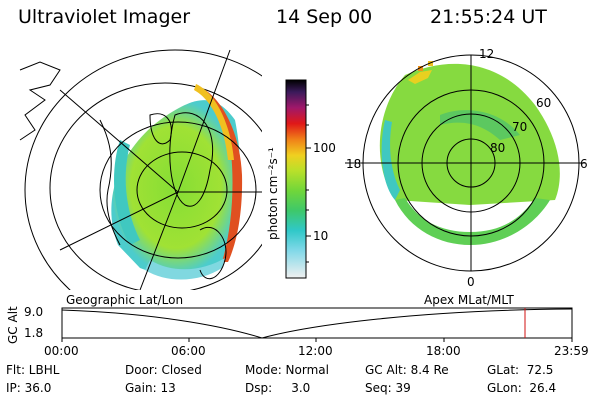  Describe the element at coordinates (287, 370) in the screenshot. I see `mode-info: Mode: Normal` at that location.